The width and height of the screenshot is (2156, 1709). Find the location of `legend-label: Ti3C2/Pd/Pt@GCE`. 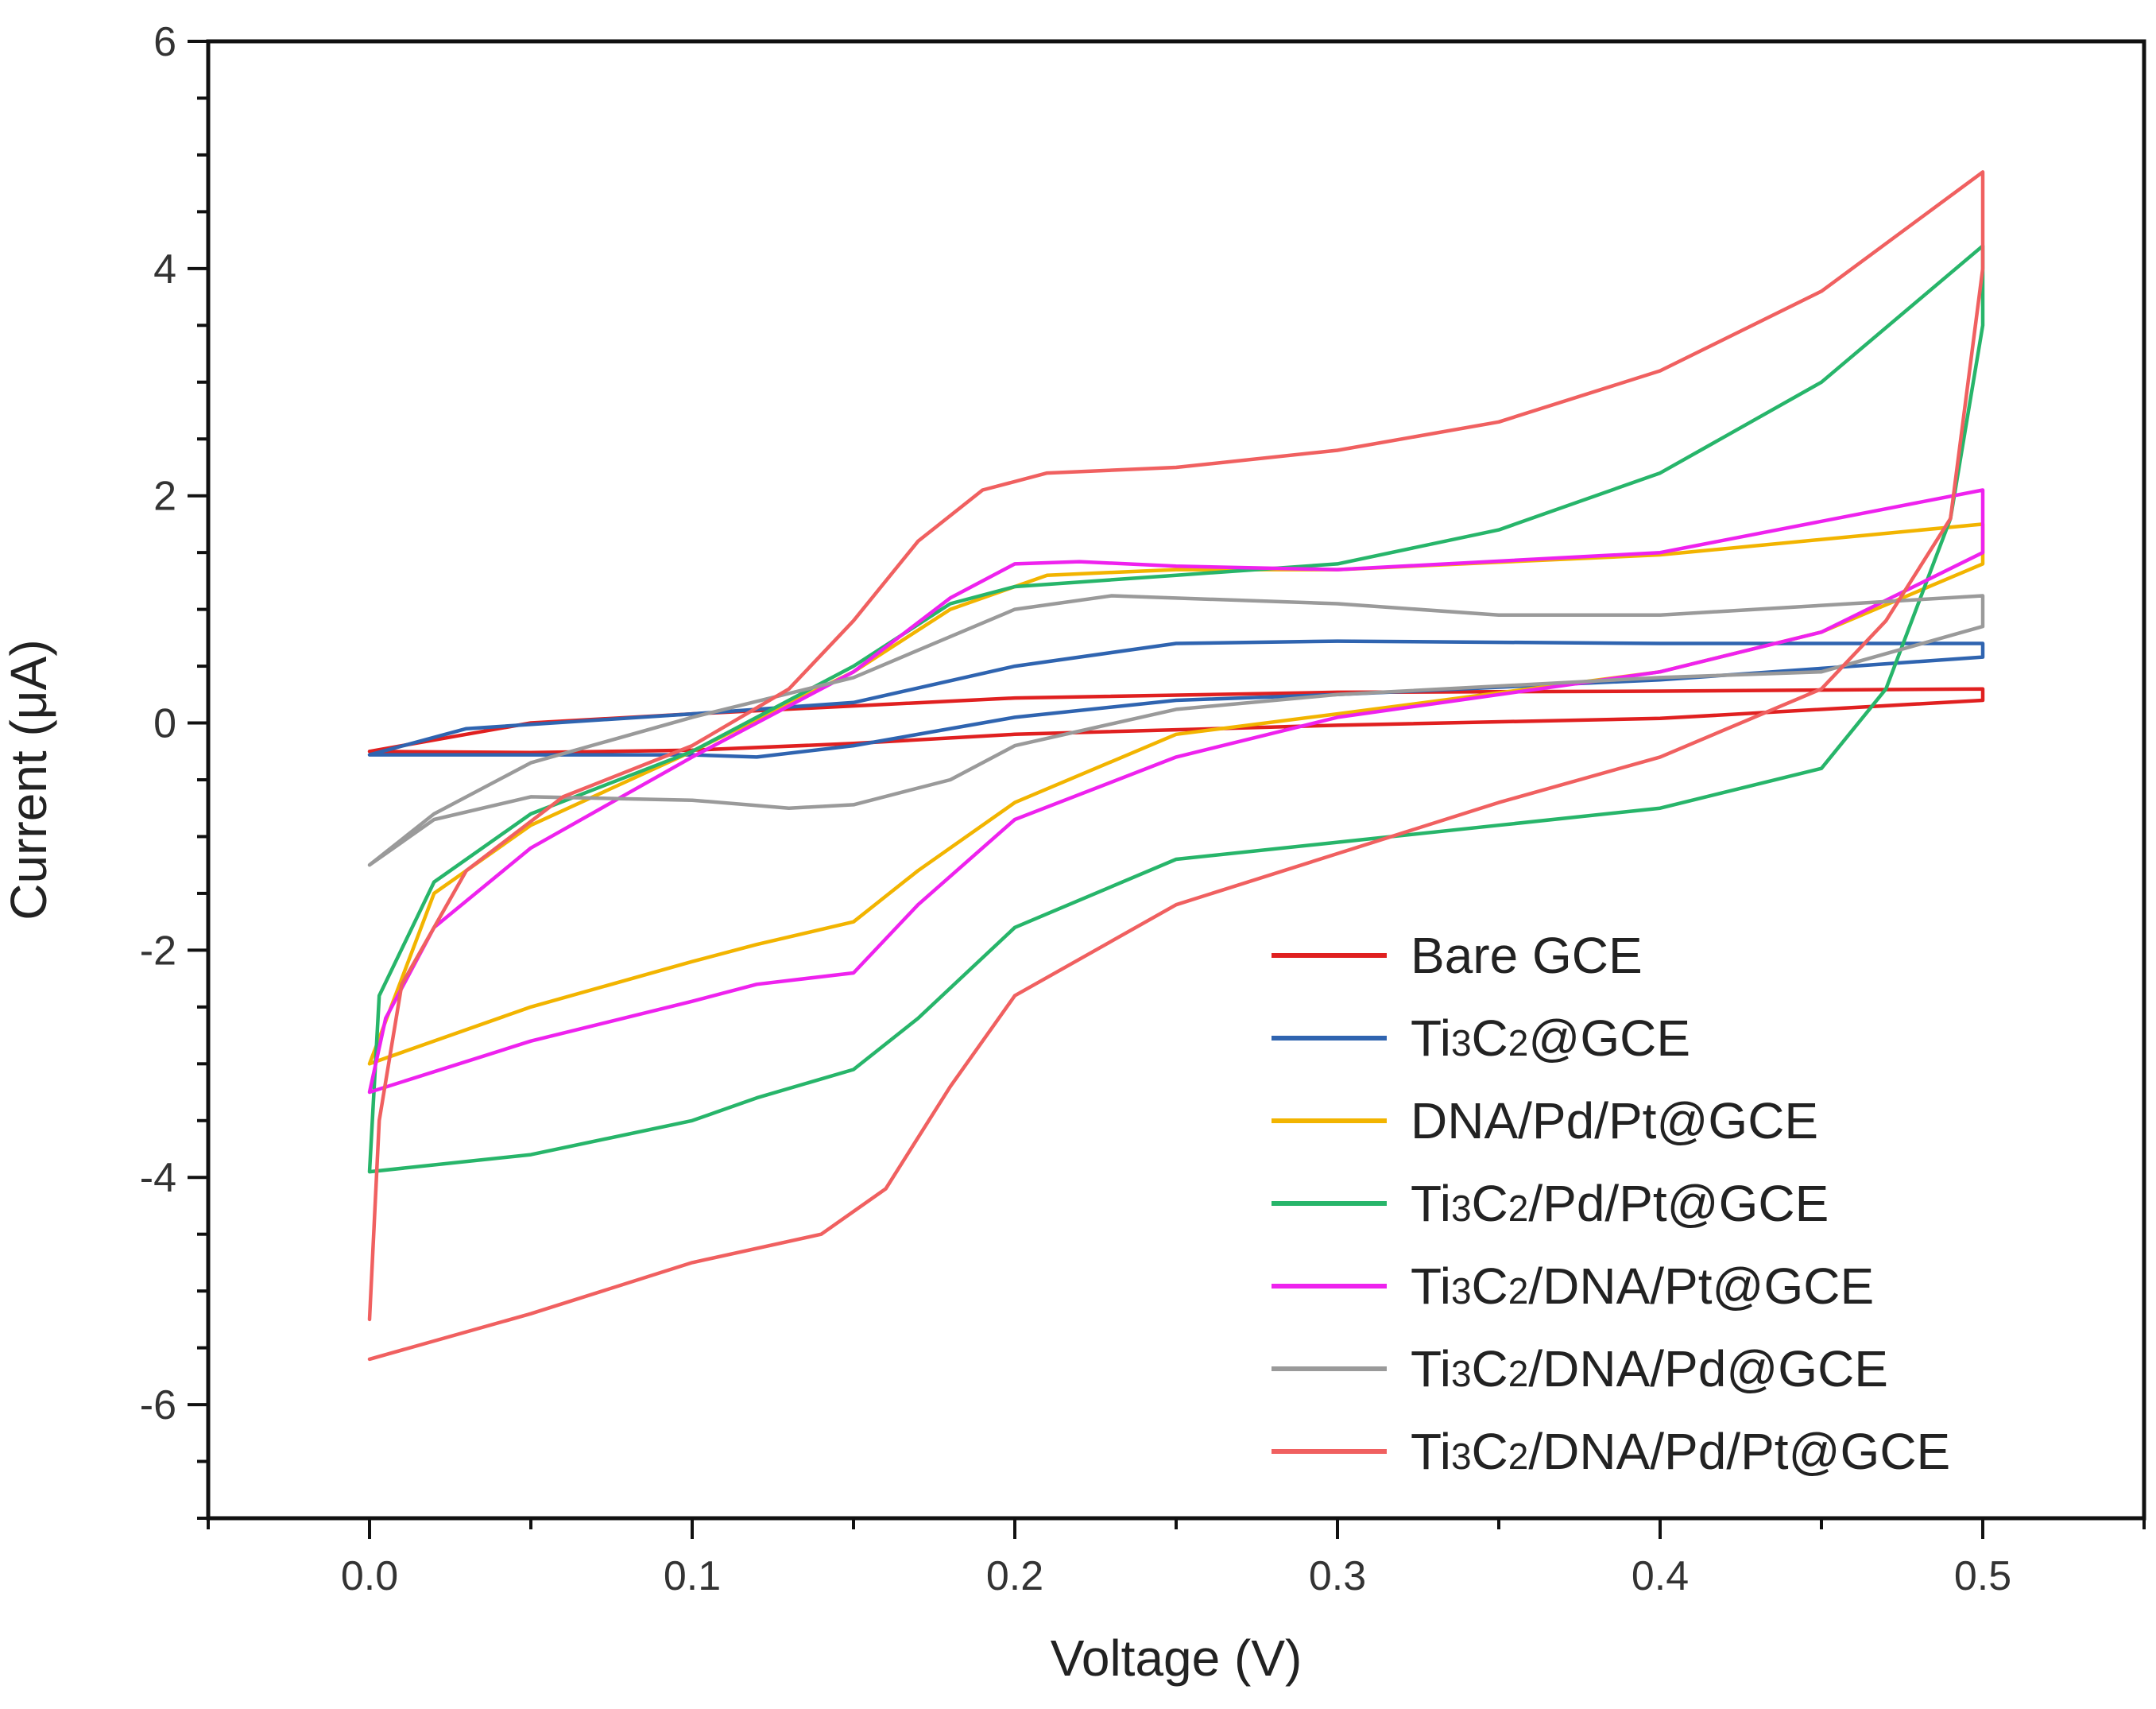

legend-label: Ti3C2/Pd/Pt@GCE is located at coordinates (1620, 1203).